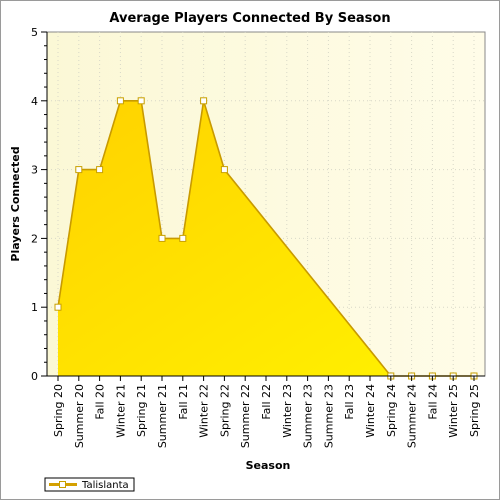 The width and height of the screenshot is (500, 500). Describe the element at coordinates (15, 203) in the screenshot. I see `y-axis-label: Players Connected` at that location.